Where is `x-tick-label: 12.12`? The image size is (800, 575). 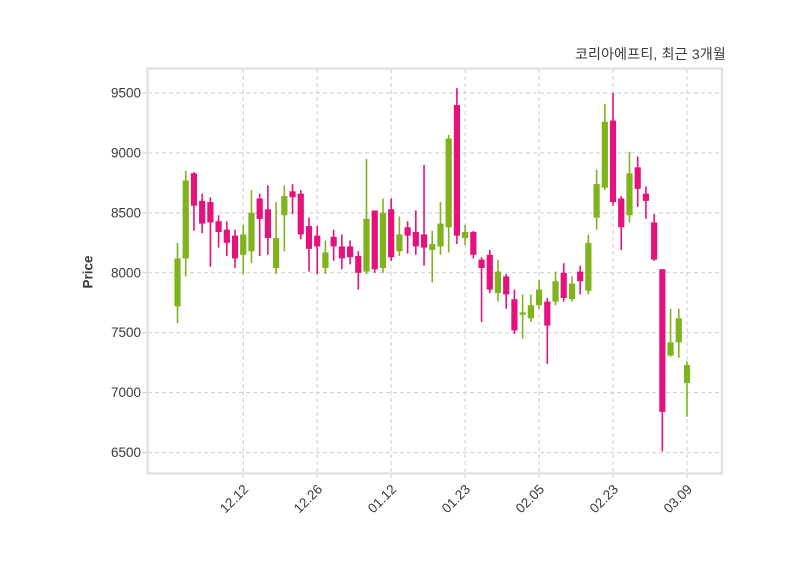
x-tick-label: 12.12 is located at coordinates (234, 499).